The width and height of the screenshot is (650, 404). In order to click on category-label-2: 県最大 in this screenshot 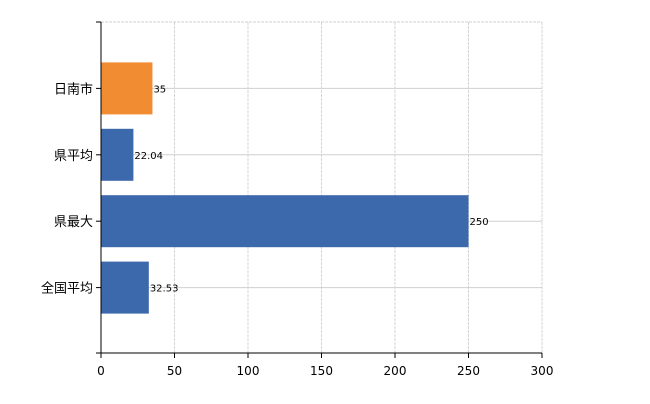, I will do `click(73, 222)`.